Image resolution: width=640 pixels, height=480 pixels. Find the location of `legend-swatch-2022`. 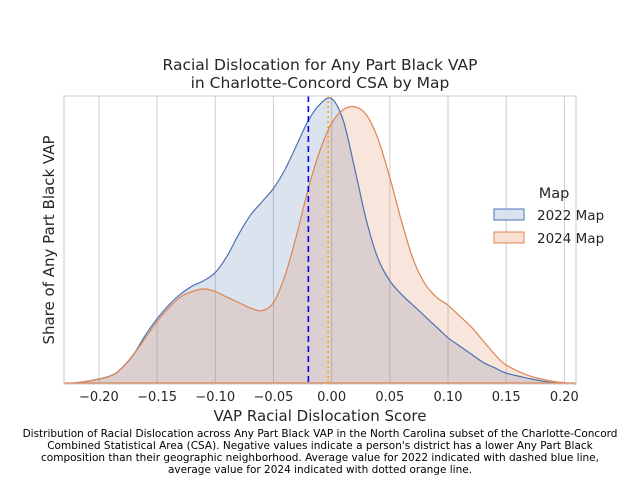

legend-swatch-2022 is located at coordinates (509, 214).